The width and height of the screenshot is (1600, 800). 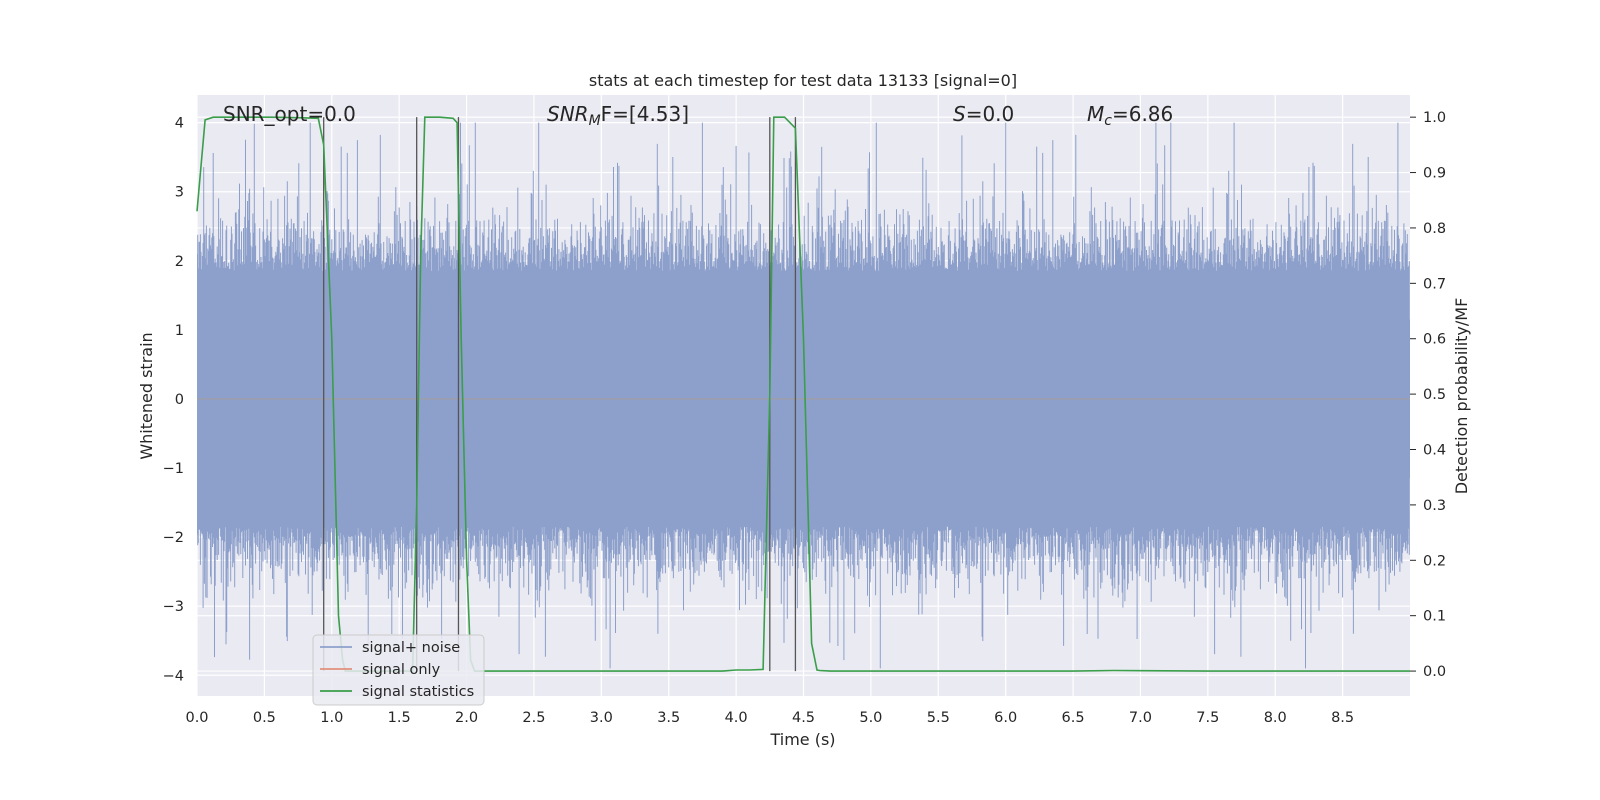 I want to click on y-right-tick-label-5: 0.5, so click(x=1434, y=395).